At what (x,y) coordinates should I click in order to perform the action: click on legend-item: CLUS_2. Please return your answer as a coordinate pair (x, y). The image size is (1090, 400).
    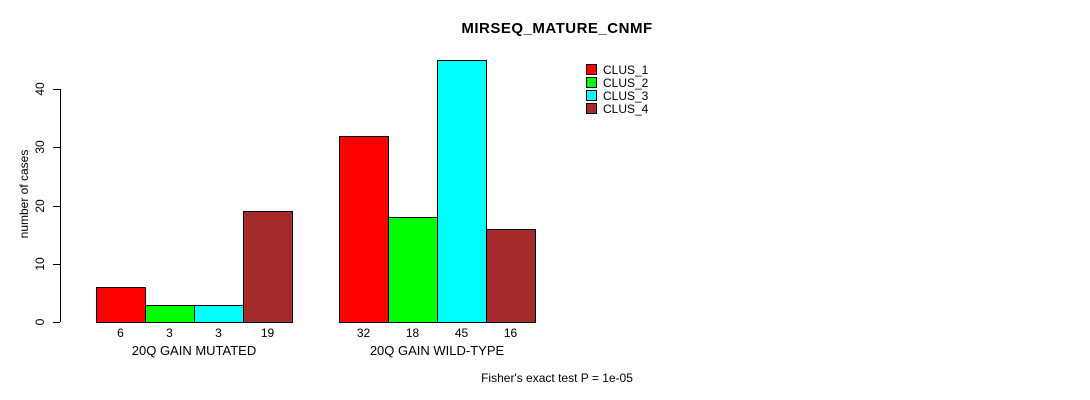
    Looking at the image, I should click on (617, 82).